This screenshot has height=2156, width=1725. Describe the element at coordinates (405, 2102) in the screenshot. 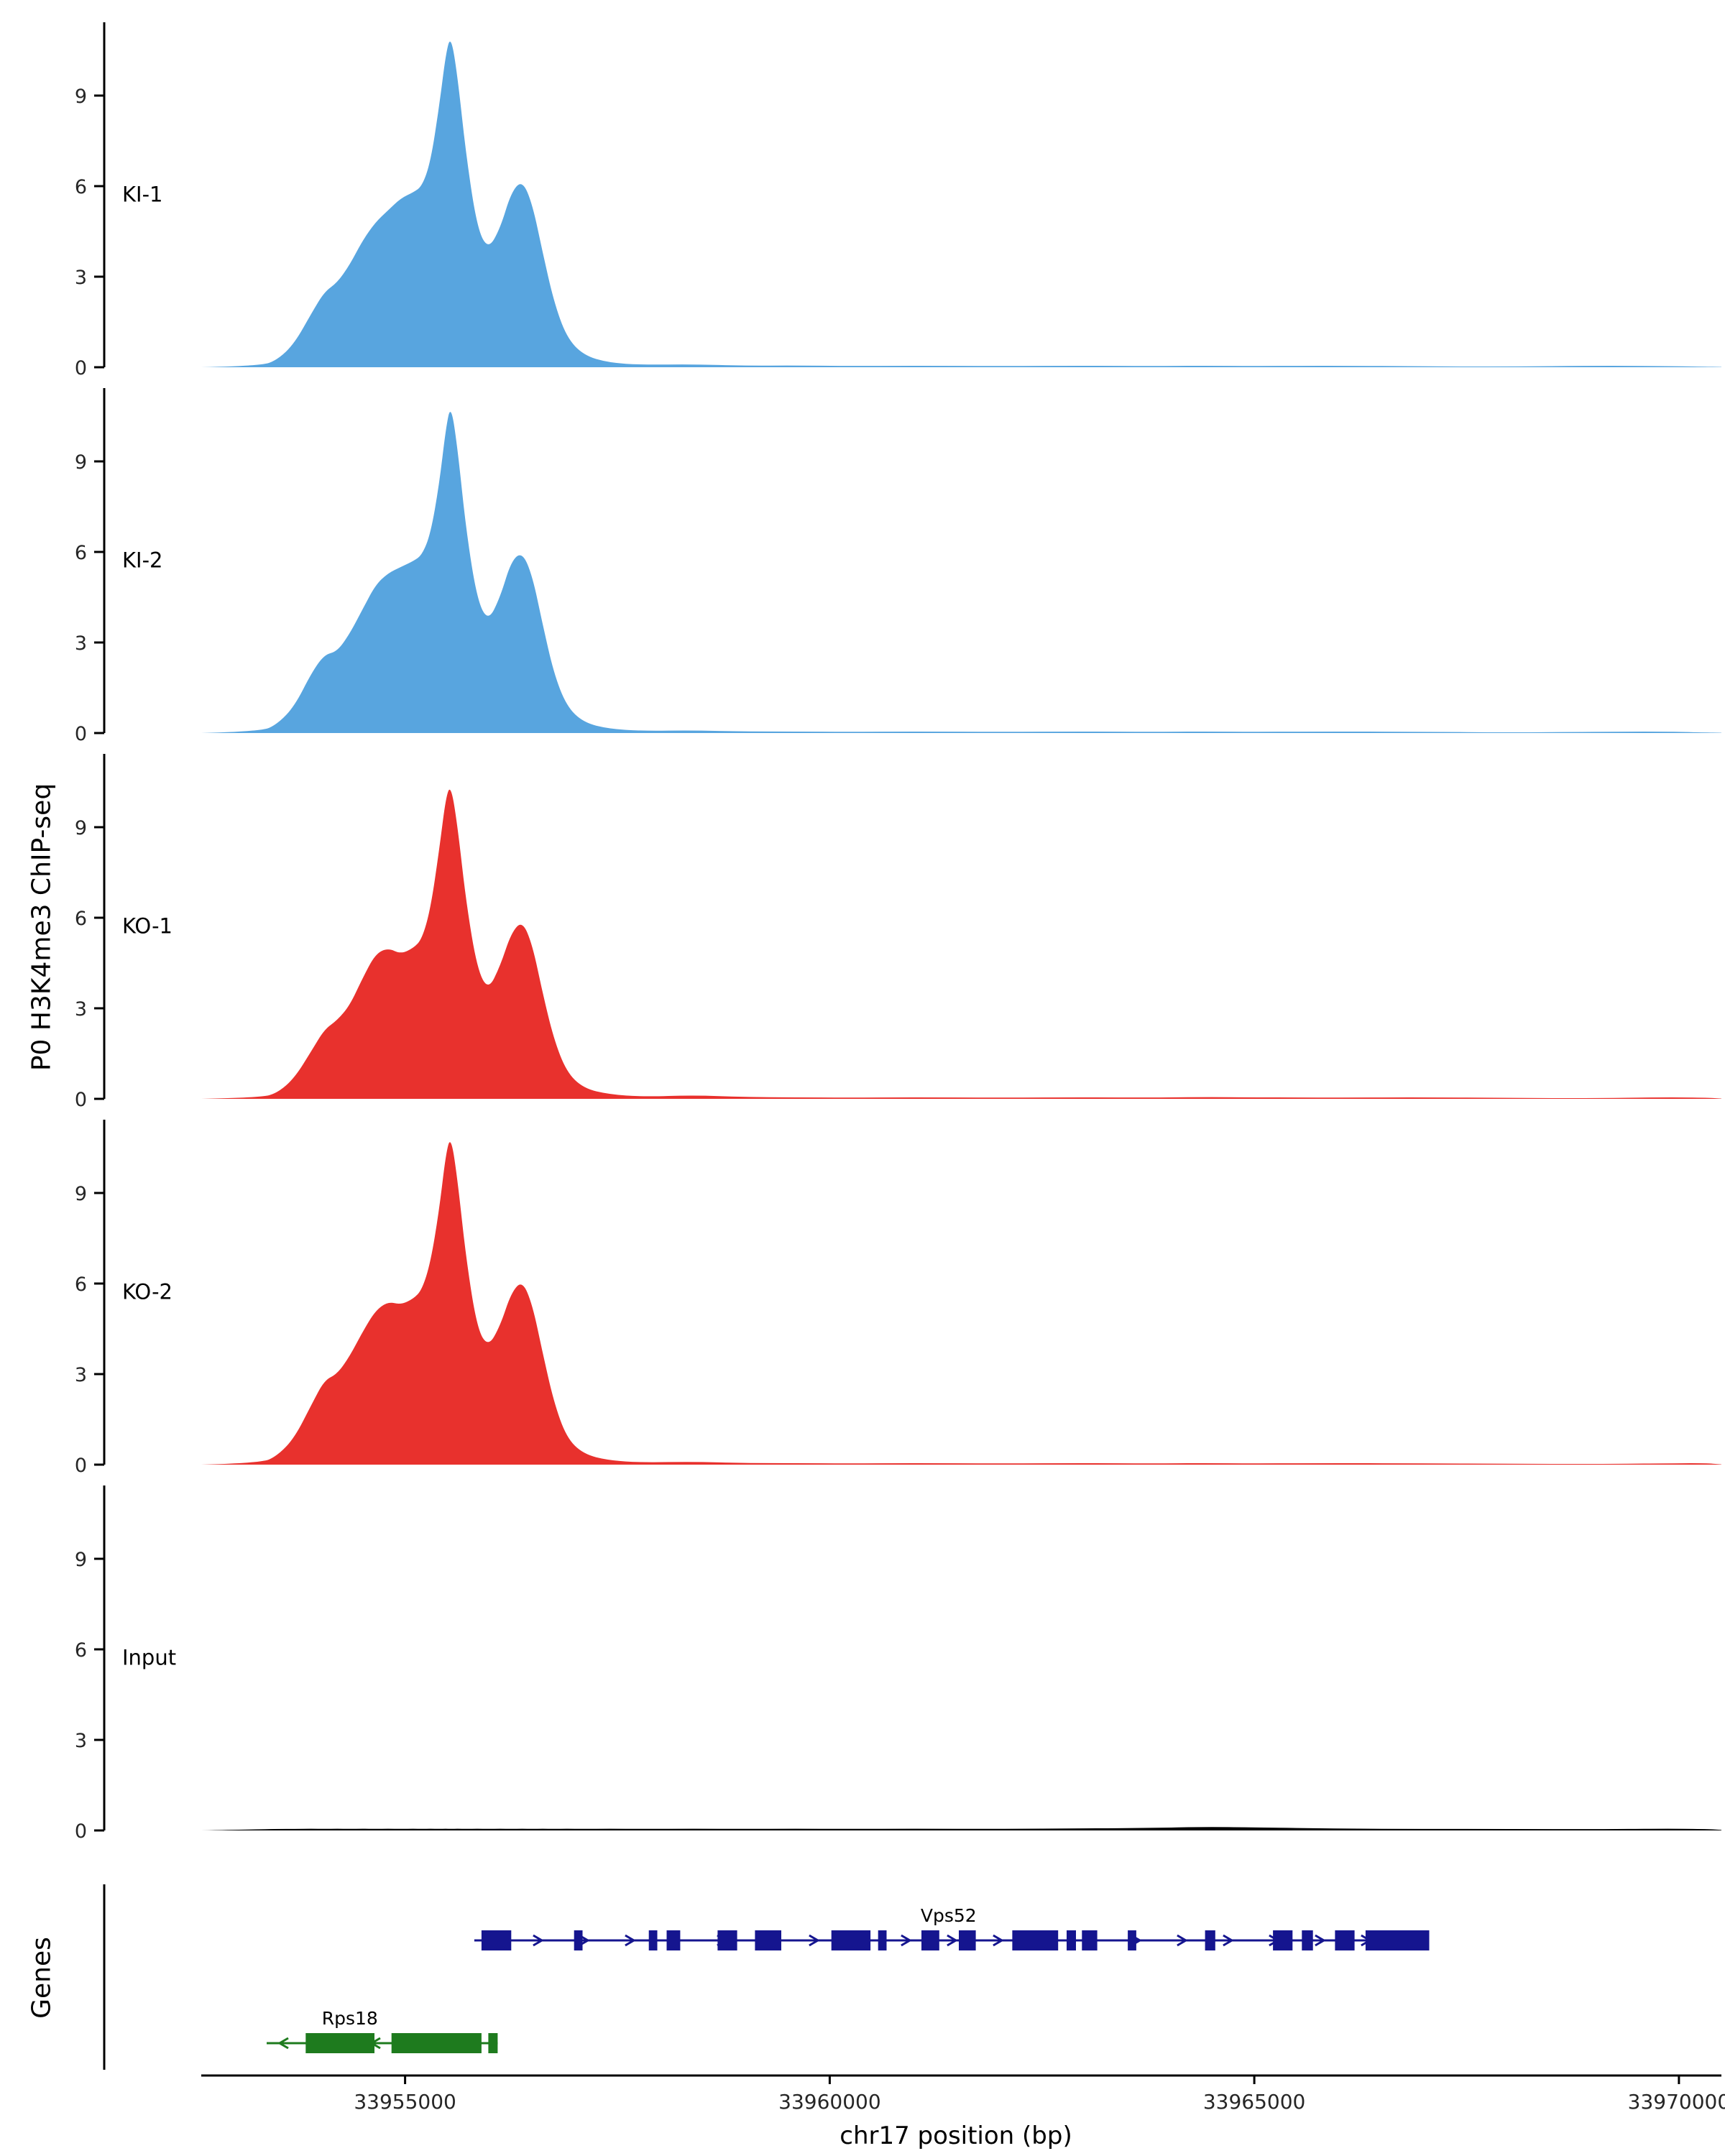

I see `x-tick-label: 33955000` at that location.